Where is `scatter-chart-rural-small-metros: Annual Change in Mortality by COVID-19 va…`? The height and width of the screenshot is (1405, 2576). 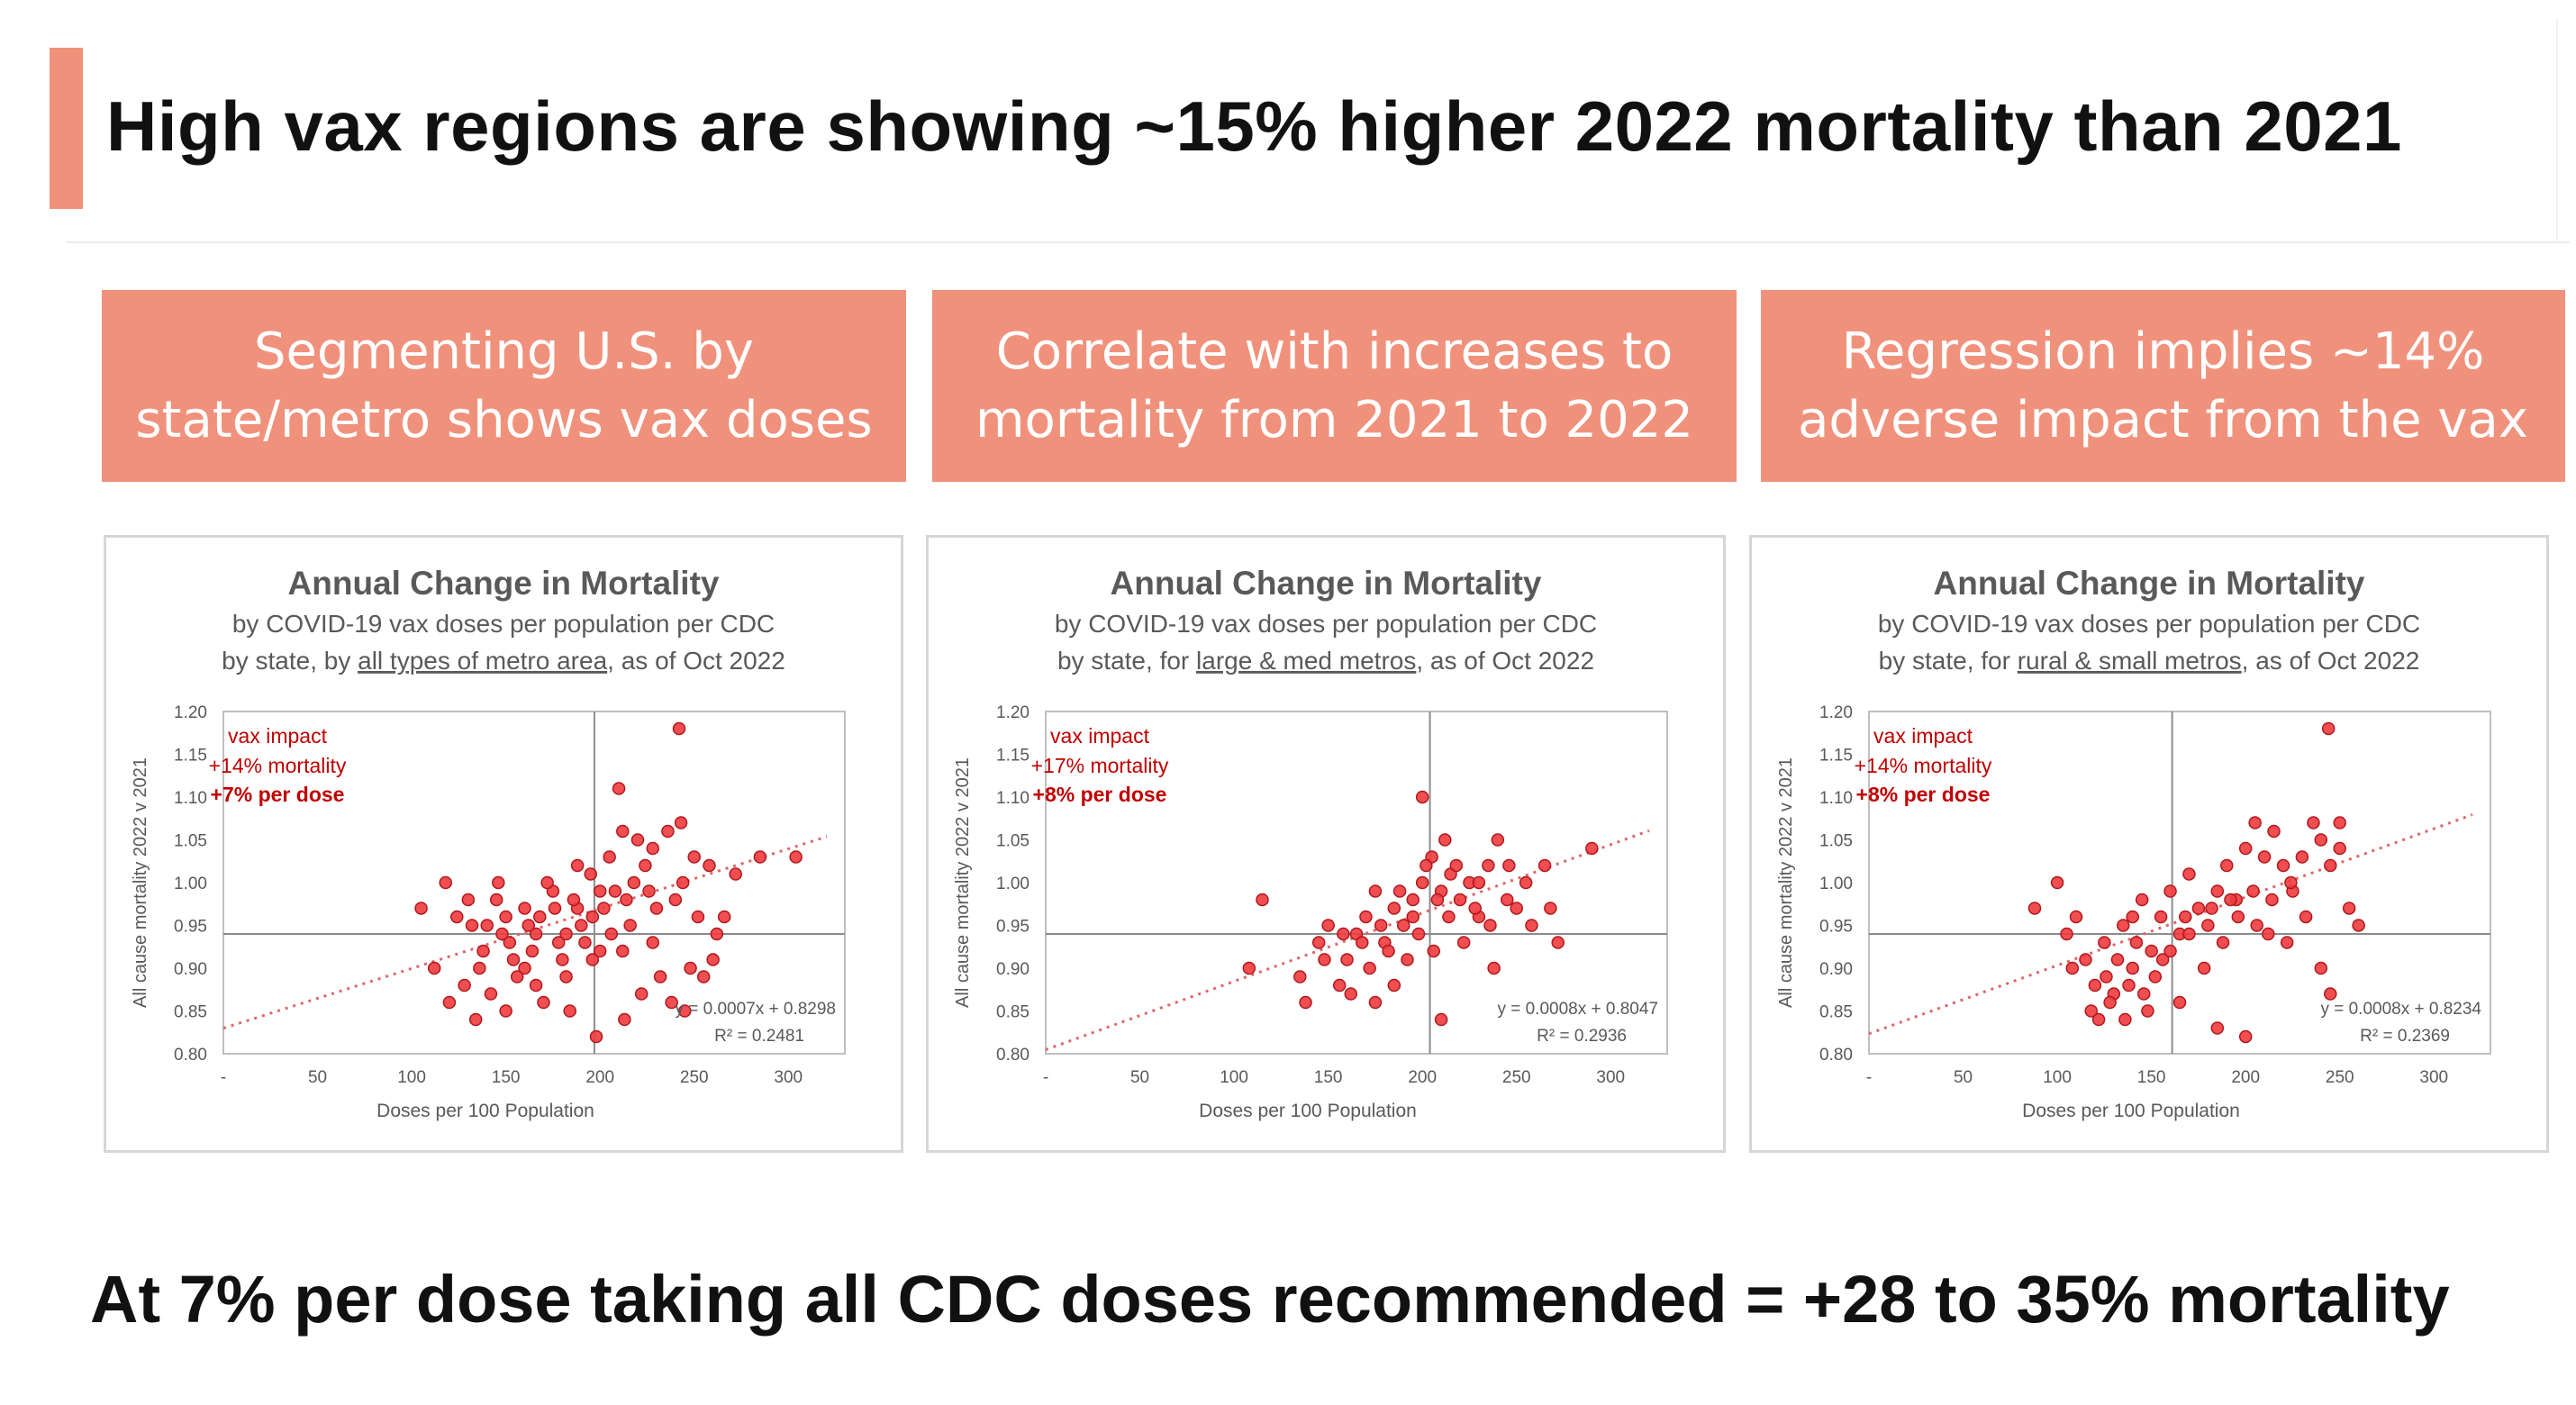
scatter-chart-rural-small-metros: Annual Change in Mortality by COVID-19 va… is located at coordinates (2133, 843).